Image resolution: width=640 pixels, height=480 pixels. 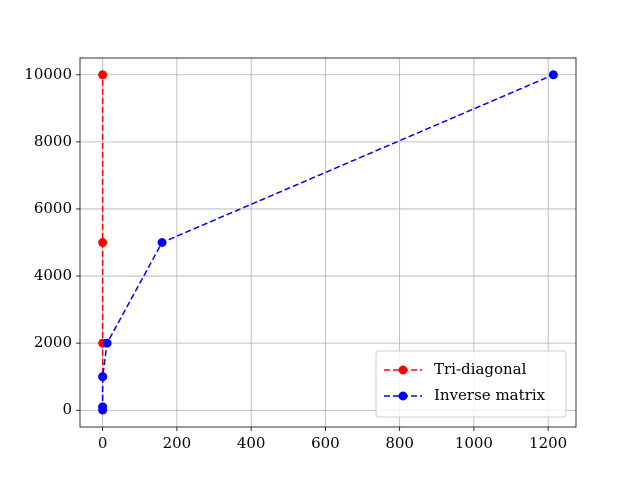 What do you see at coordinates (53, 141) in the screenshot?
I see `y-tick-label: 8000` at bounding box center [53, 141].